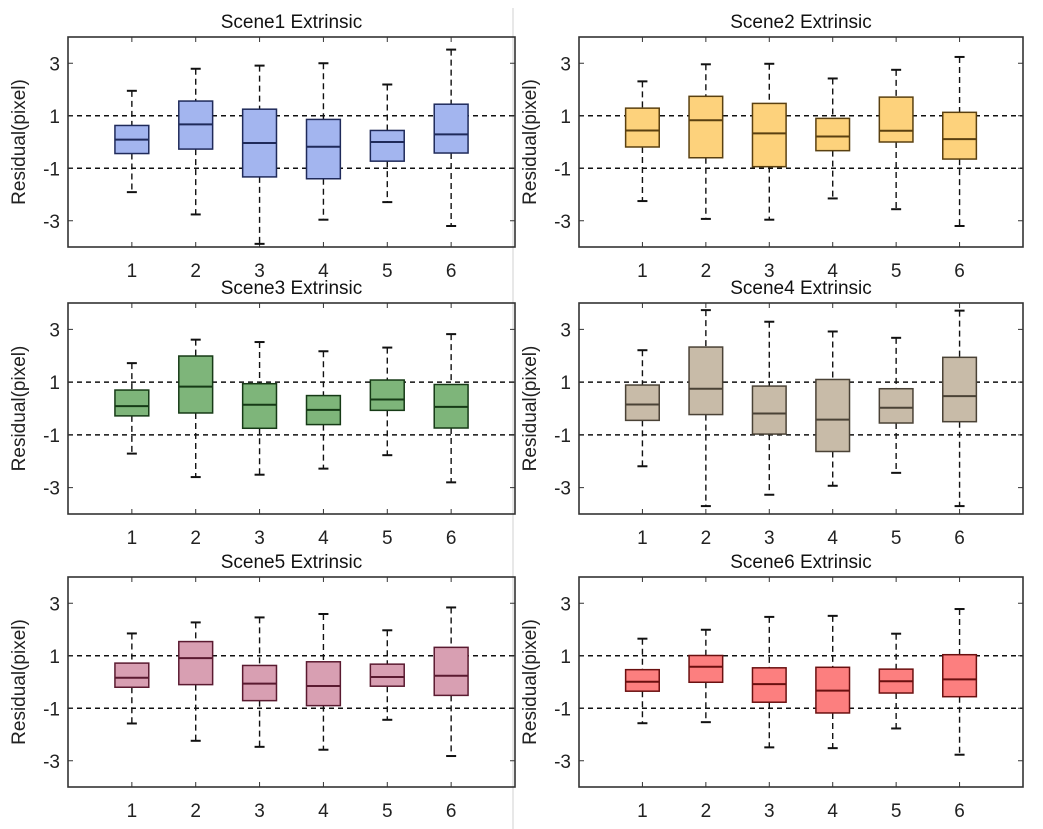 Image resolution: width=1043 pixels, height=829 pixels. I want to click on subplot-title: Scene3 Extrinsic, so click(292, 288).